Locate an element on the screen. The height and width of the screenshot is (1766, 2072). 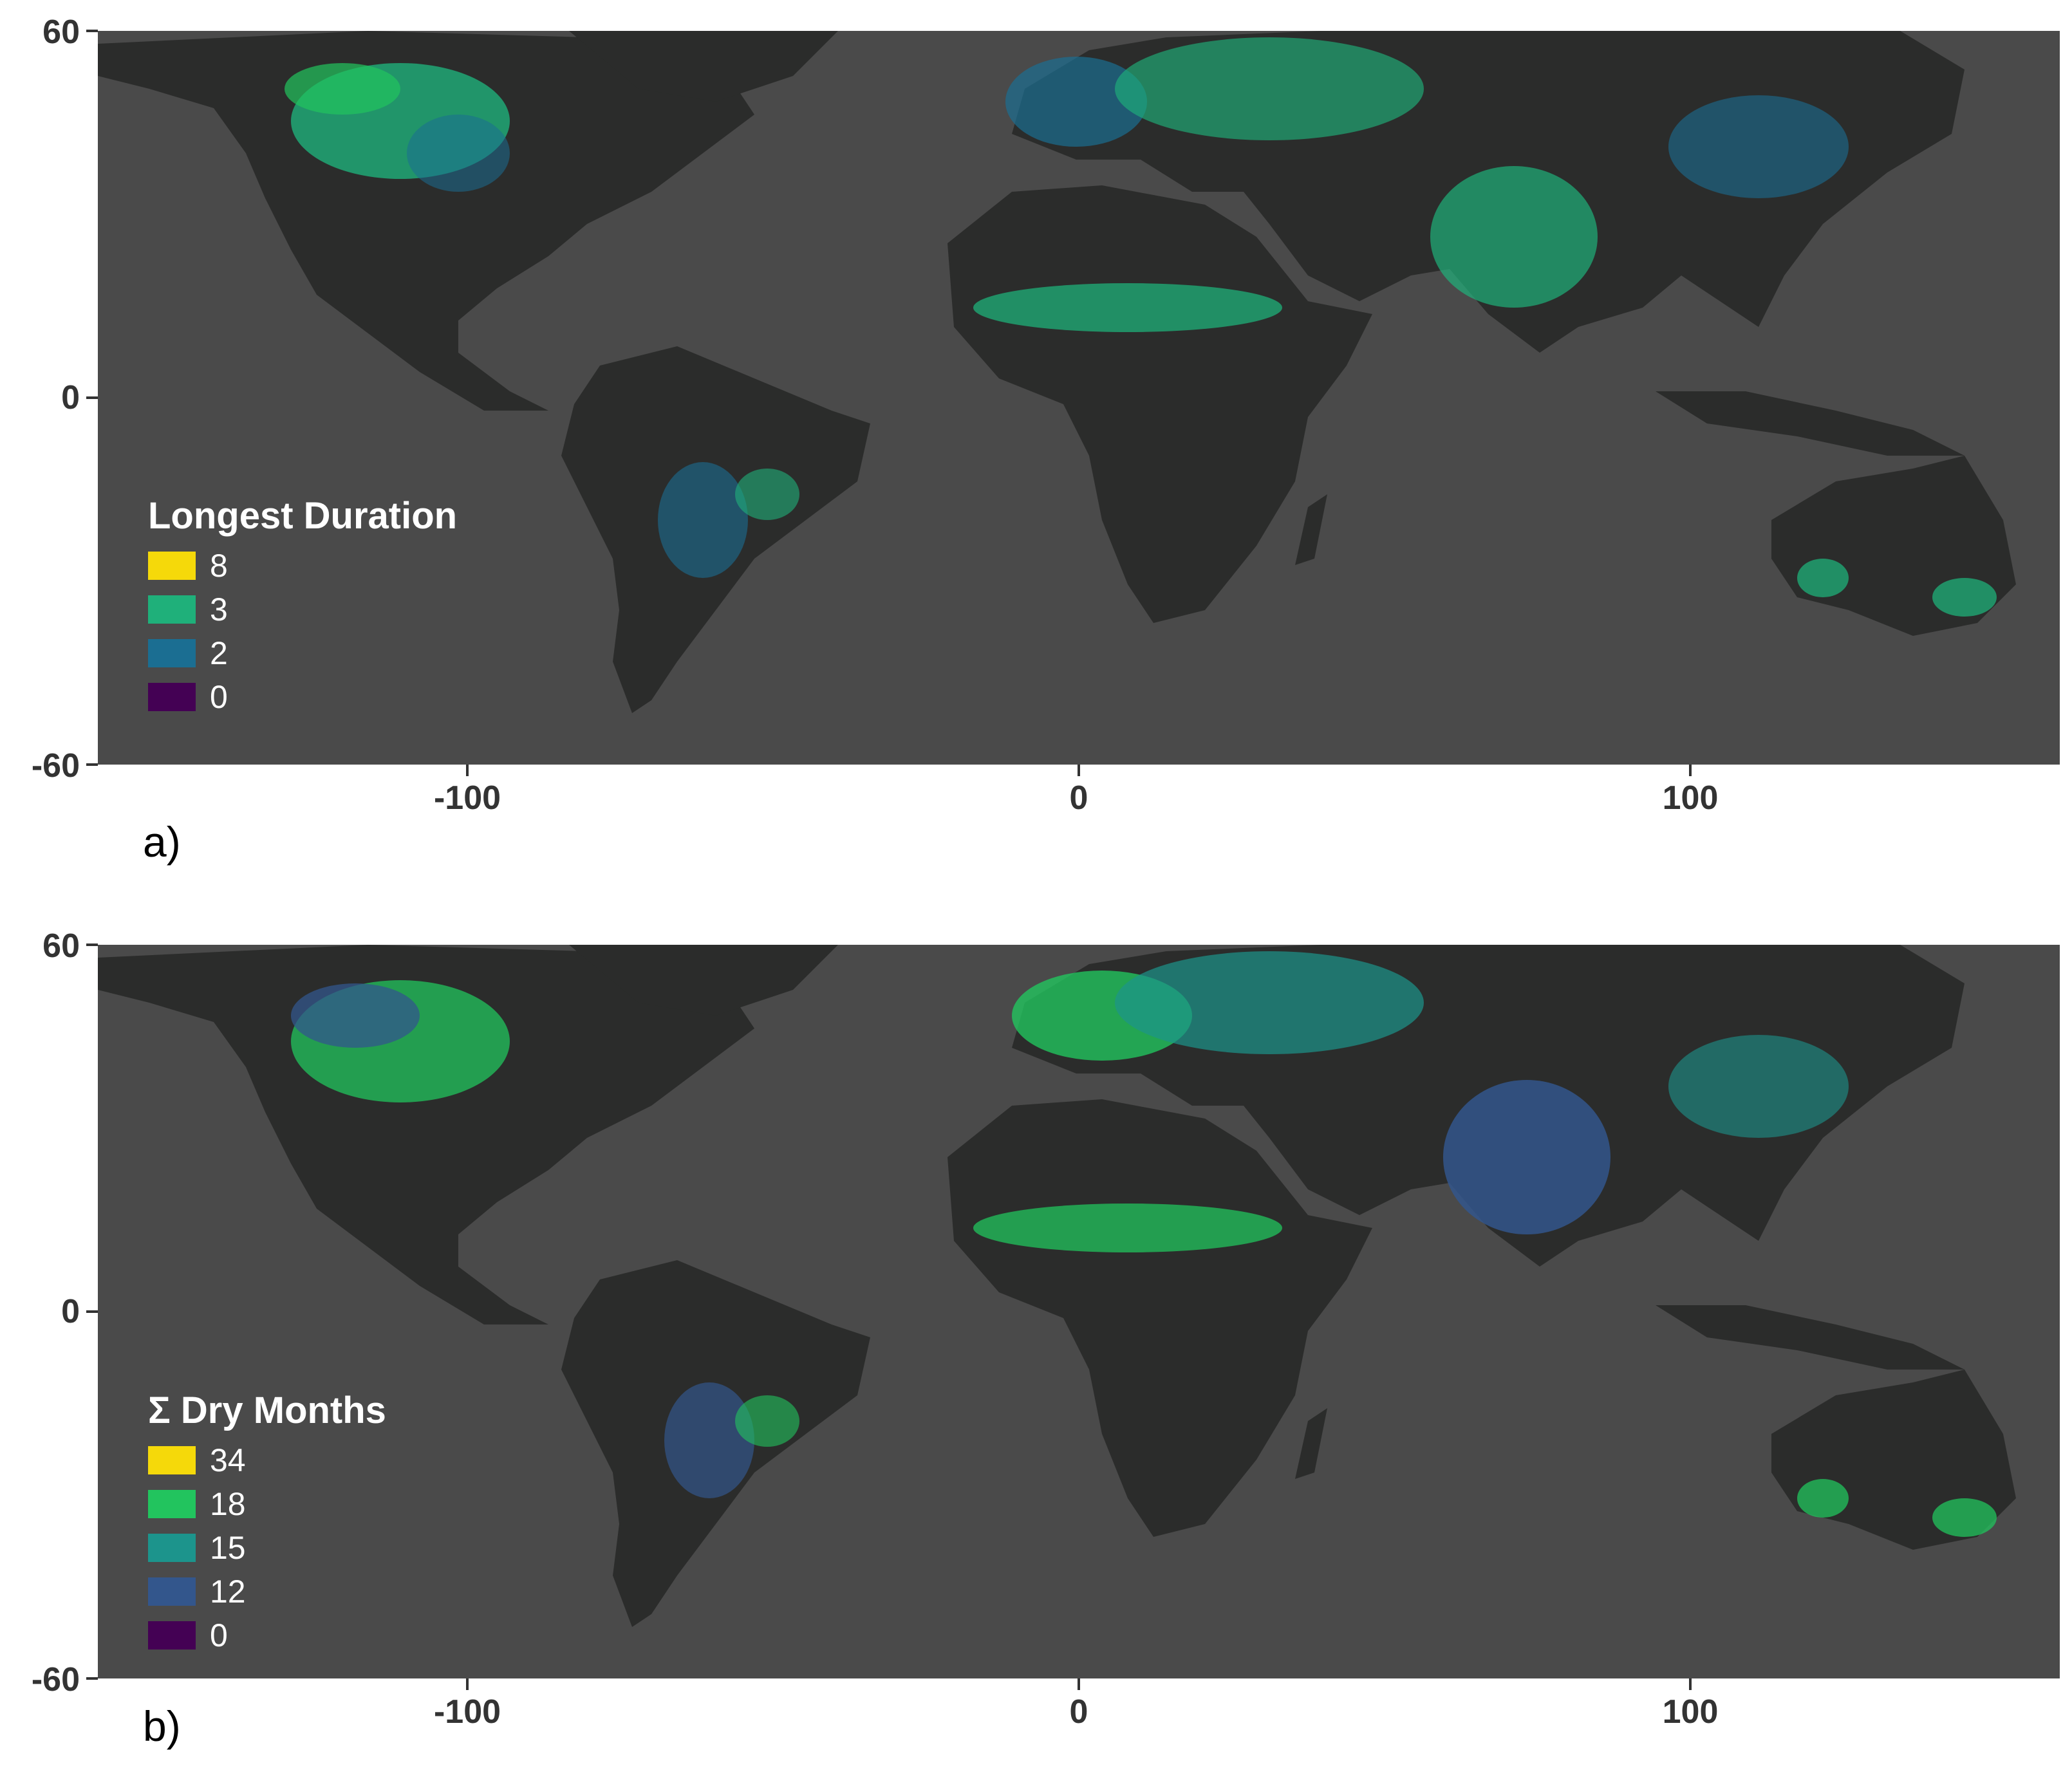
legend-label: 12 is located at coordinates (228, 1592).